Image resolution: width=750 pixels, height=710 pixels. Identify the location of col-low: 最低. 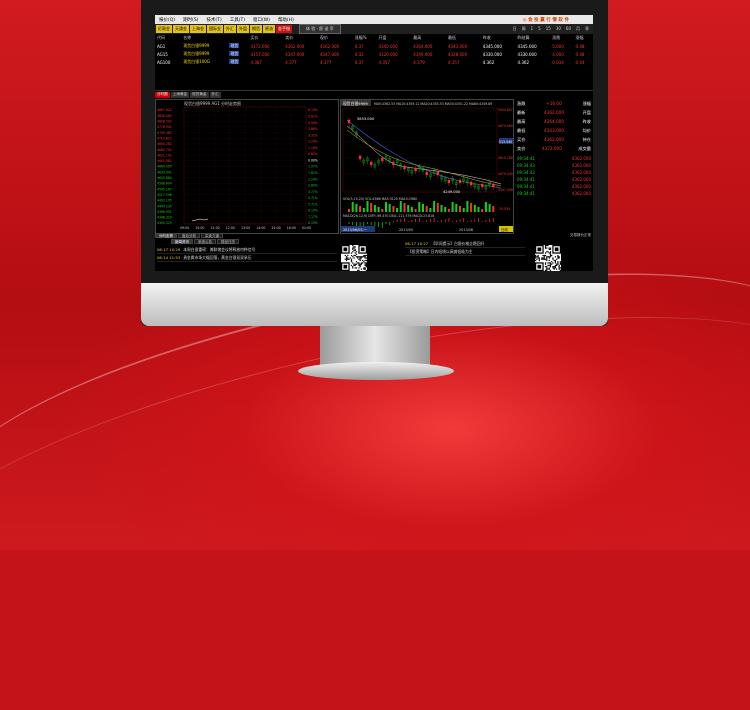
(452, 37).